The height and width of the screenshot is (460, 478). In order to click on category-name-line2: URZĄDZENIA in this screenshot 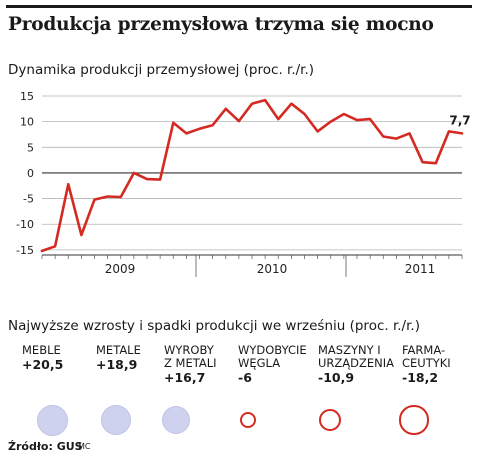, I will do `click(356, 363)`.